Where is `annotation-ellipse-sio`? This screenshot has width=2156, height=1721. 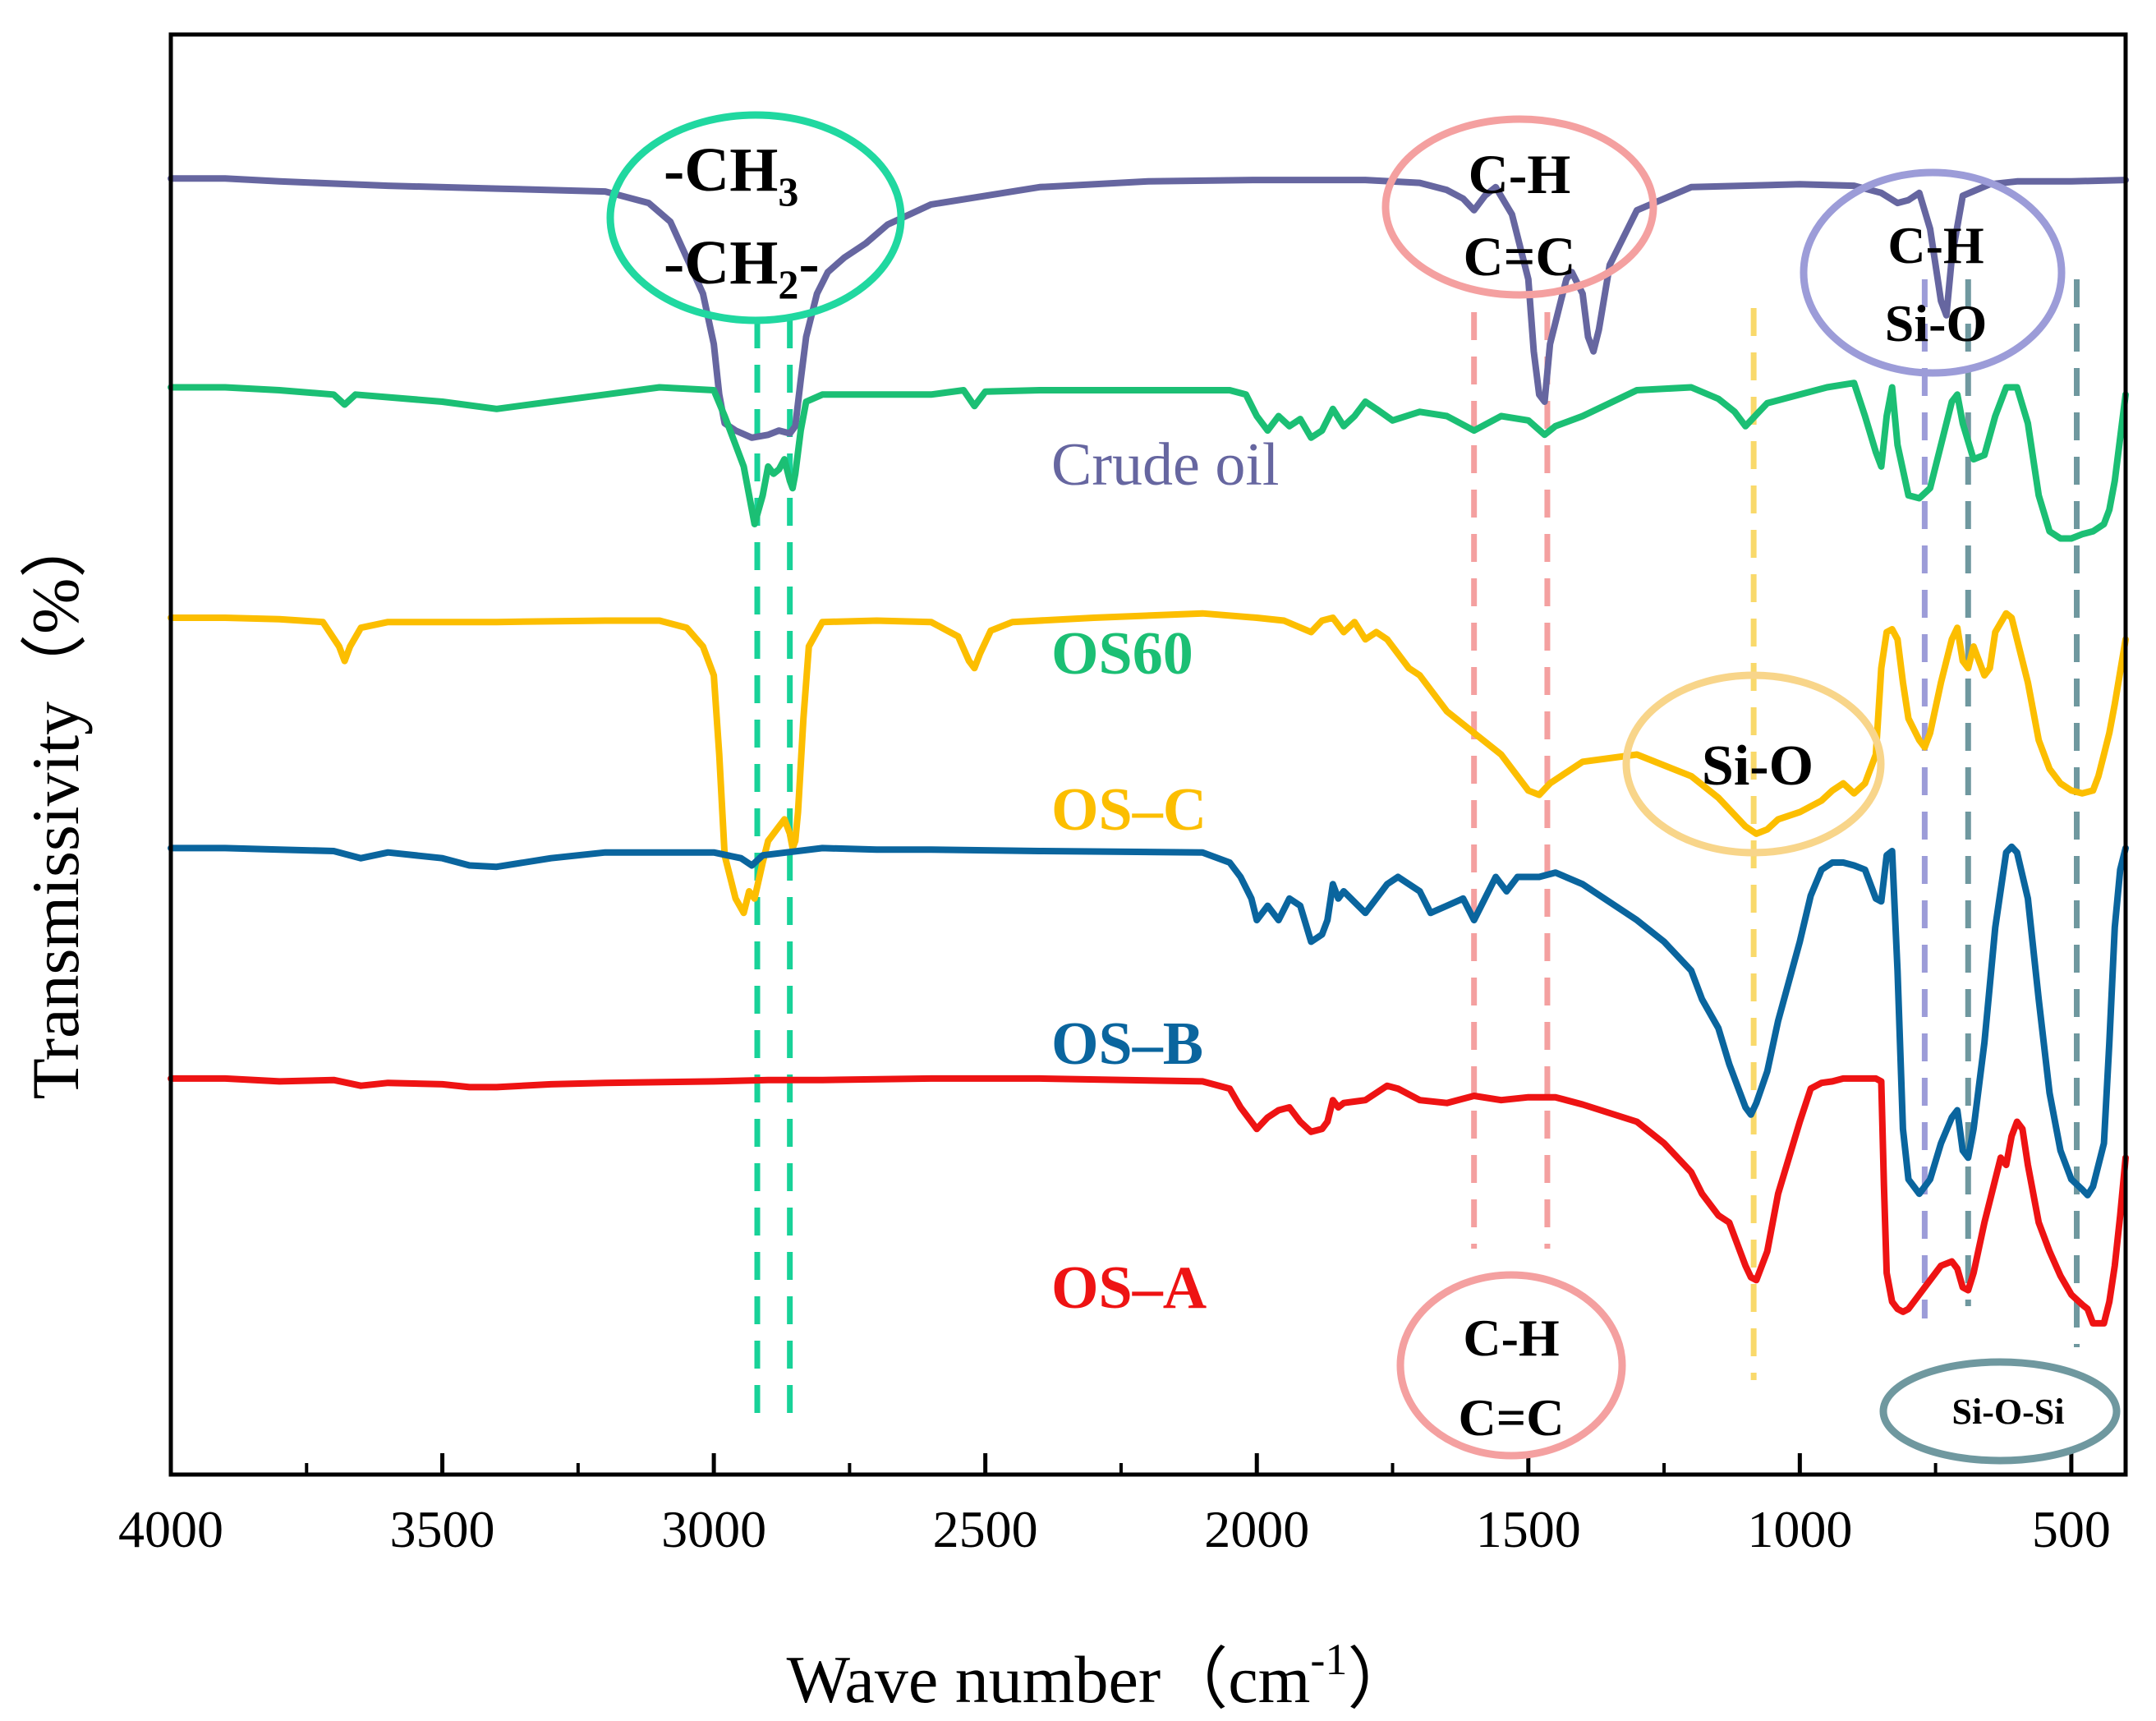 annotation-ellipse-sio is located at coordinates (1753, 764).